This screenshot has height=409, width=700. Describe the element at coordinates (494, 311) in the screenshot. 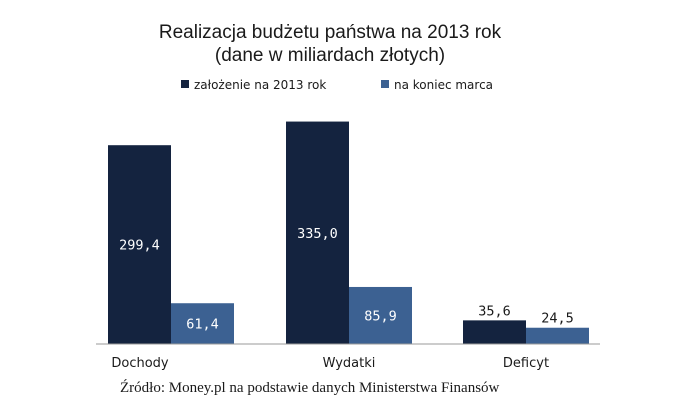

I see `value-label-deficyt-series-1: 35,6` at that location.